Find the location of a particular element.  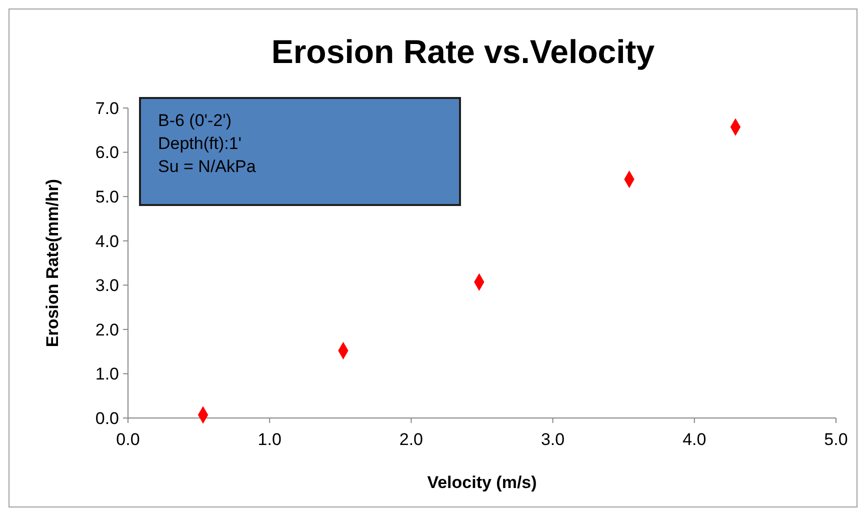

x-tick-label: 4.0 is located at coordinates (694, 439).